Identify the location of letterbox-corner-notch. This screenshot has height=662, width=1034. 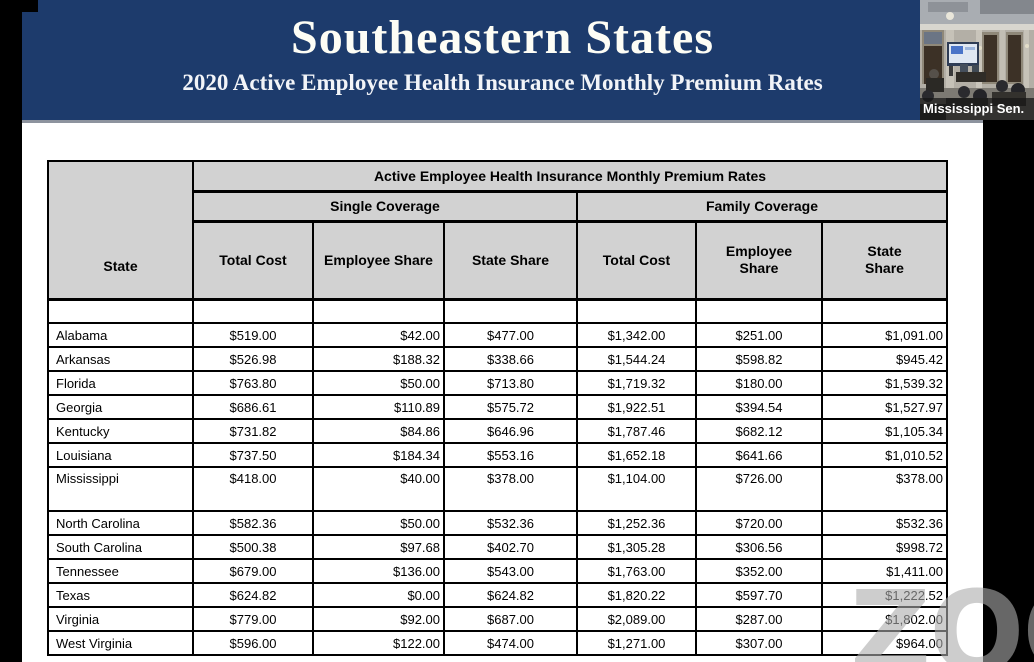
(30, 6).